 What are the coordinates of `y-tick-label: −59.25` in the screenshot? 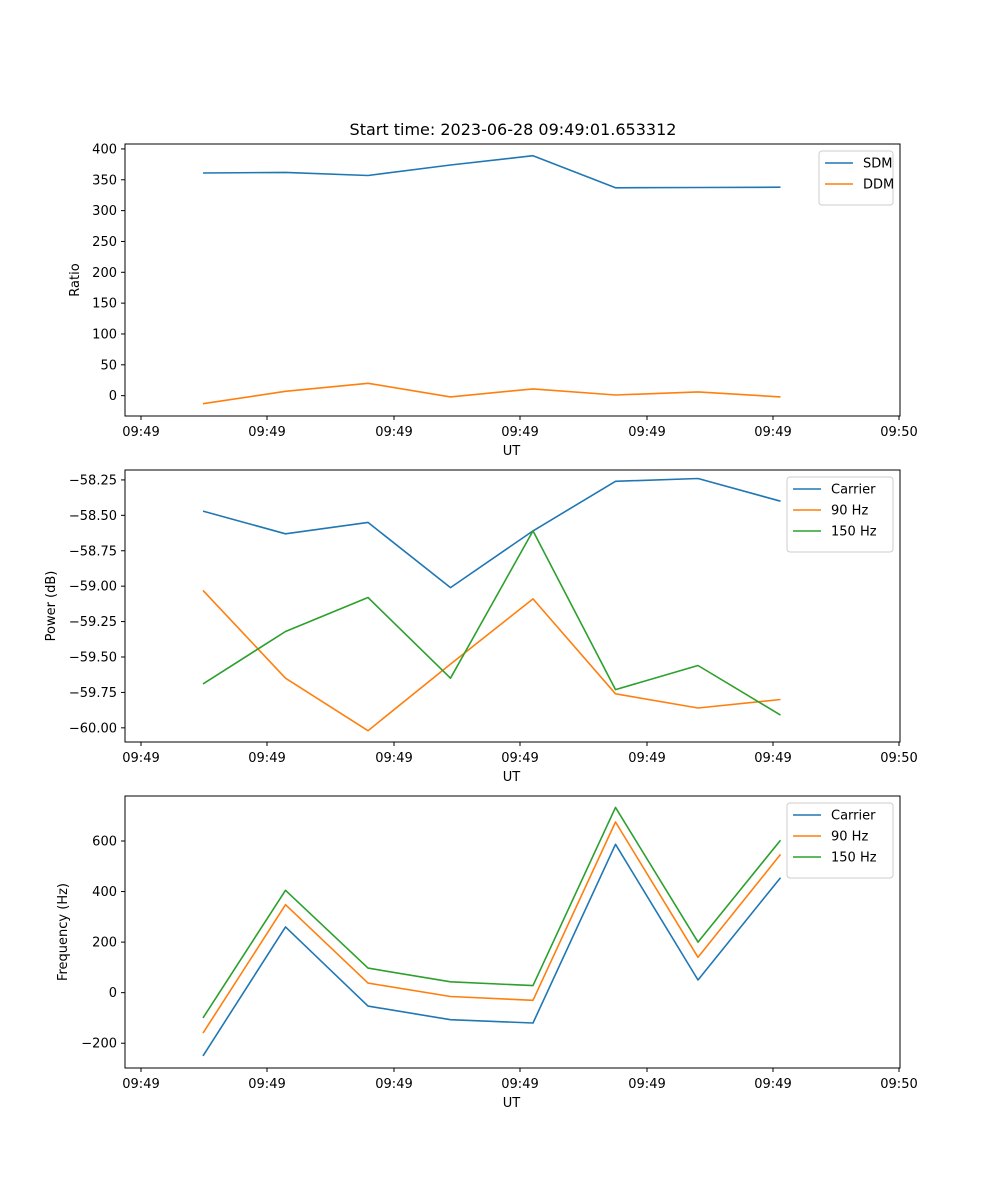 It's located at (93, 622).